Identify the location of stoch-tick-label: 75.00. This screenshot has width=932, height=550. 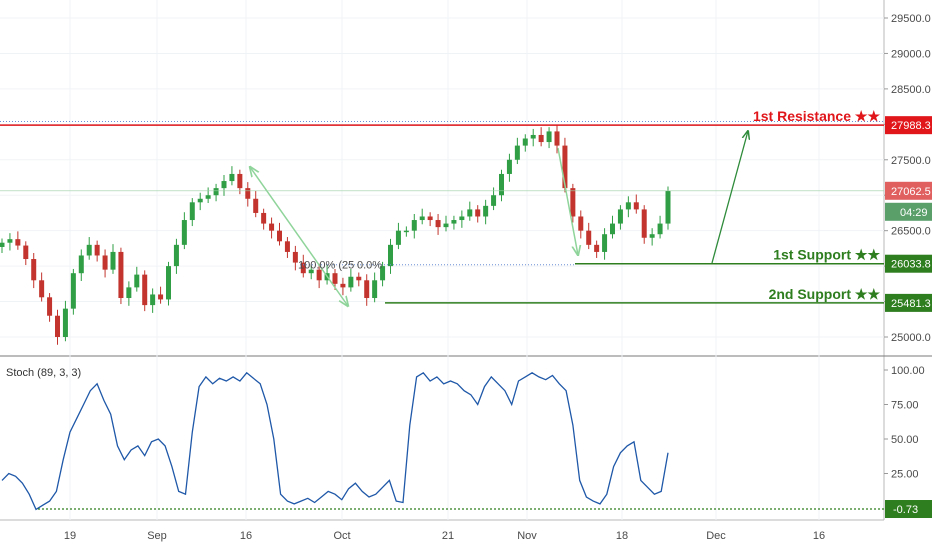
(905, 406).